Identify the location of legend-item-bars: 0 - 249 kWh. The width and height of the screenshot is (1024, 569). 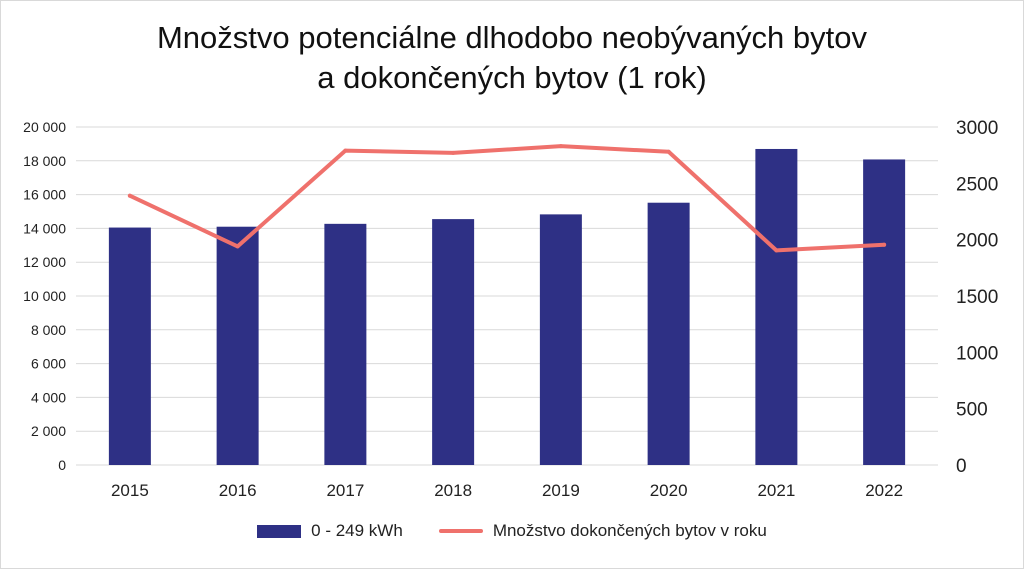
(330, 531).